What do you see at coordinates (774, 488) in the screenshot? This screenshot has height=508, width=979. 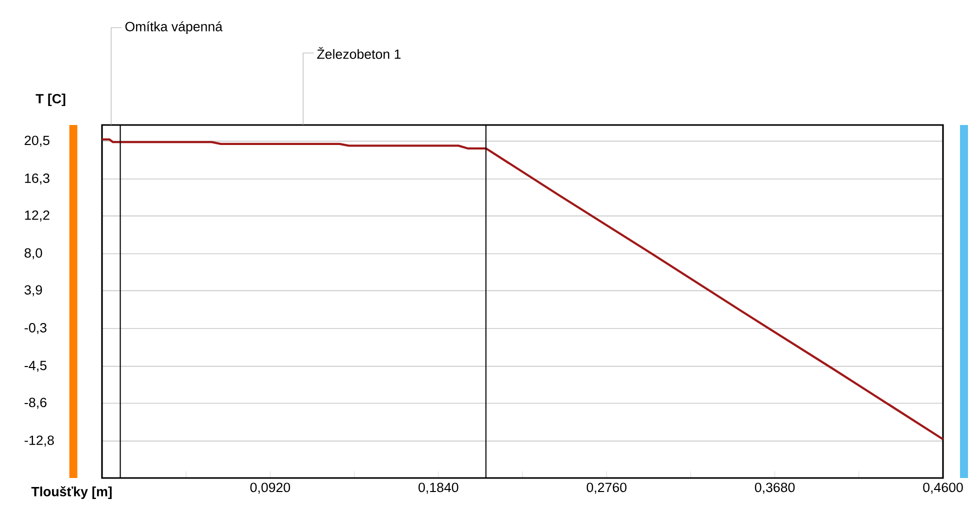 I see `x-tick-label: 0,3680` at bounding box center [774, 488].